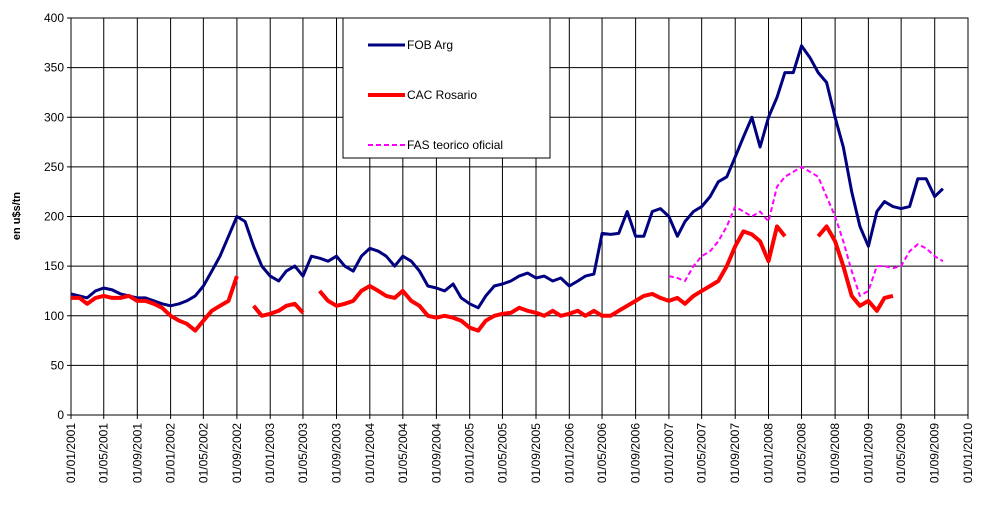  Describe the element at coordinates (602, 453) in the screenshot. I see `x-tick-label: 01/05/2006` at that location.